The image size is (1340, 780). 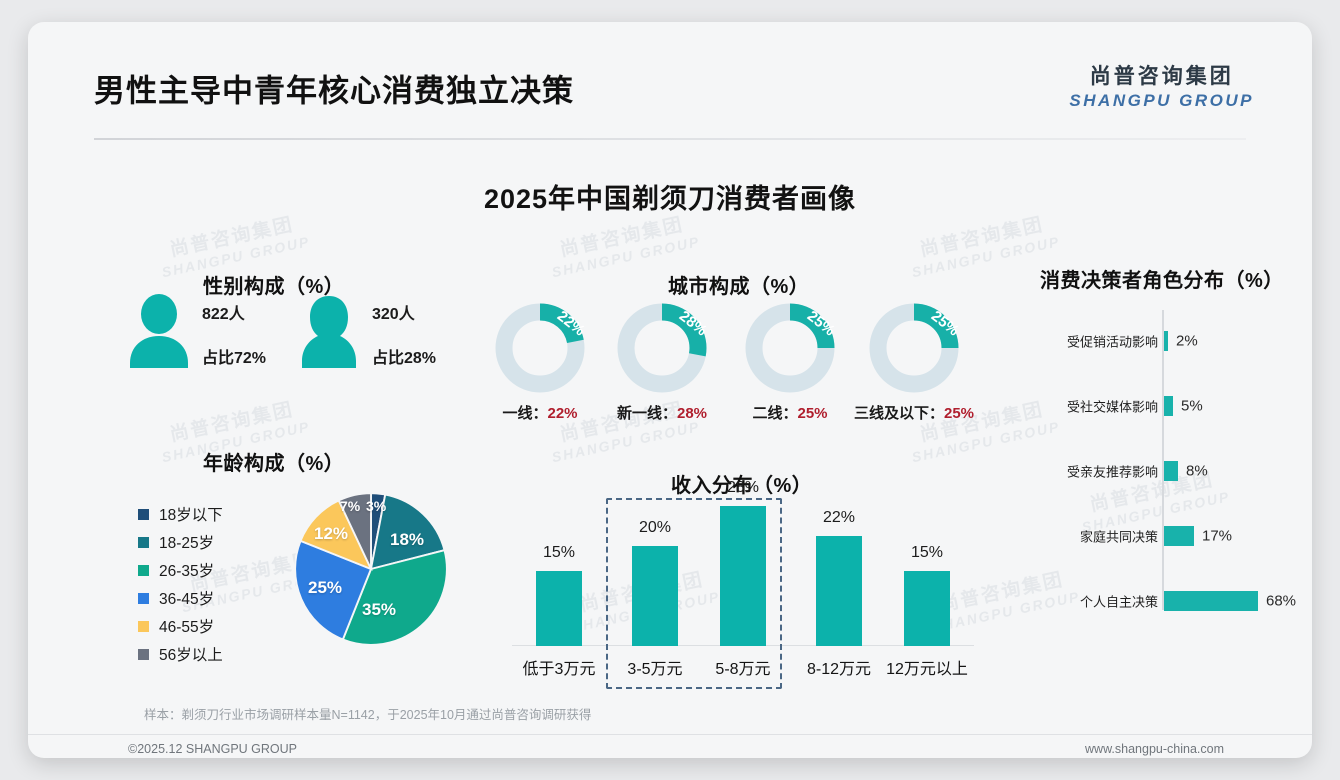 I want to click on decision-row: 个人自主决策 68%, so click(x=1169, y=601).